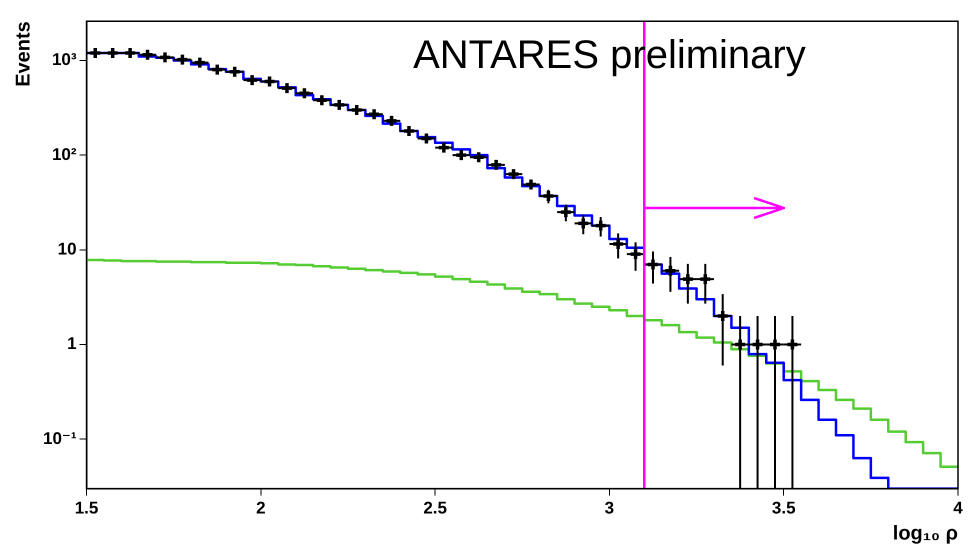 Image resolution: width=980 pixels, height=558 pixels. Describe the element at coordinates (261, 508) in the screenshot. I see `x-tick-label: 2` at that location.